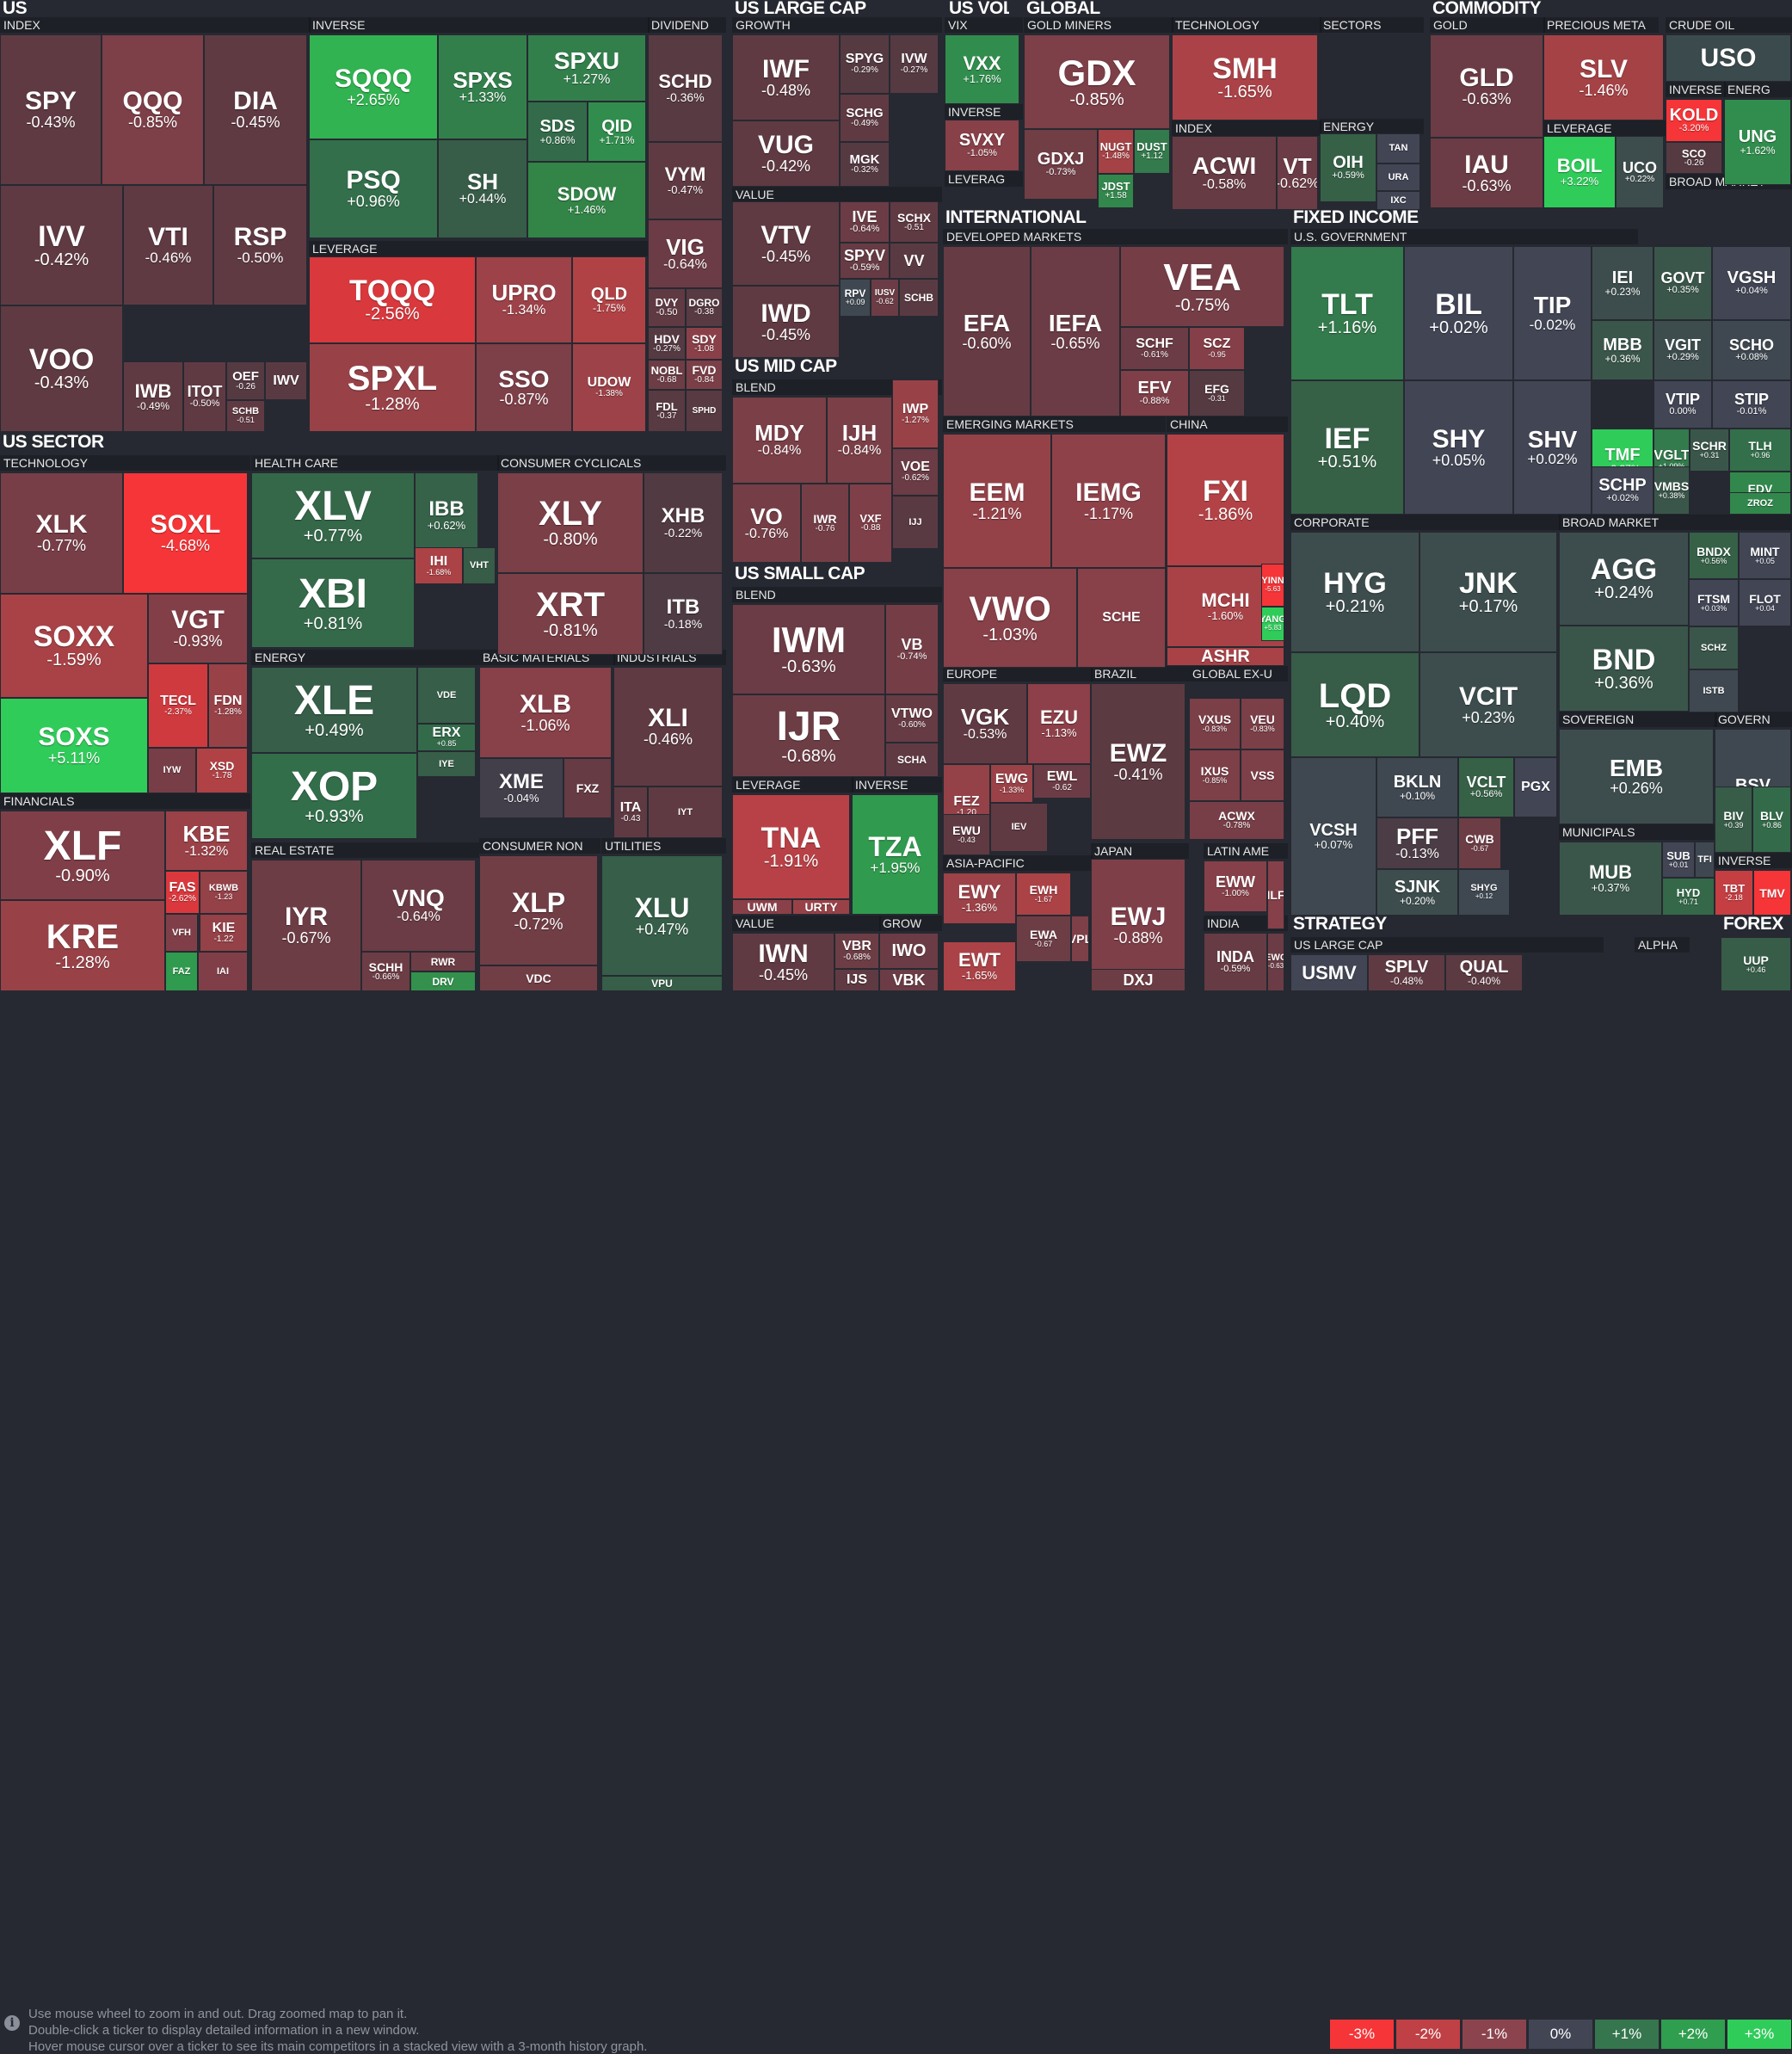 The height and width of the screenshot is (2054, 1792). I want to click on ticker-tile-voe: VOE -0.62%, so click(915, 472).